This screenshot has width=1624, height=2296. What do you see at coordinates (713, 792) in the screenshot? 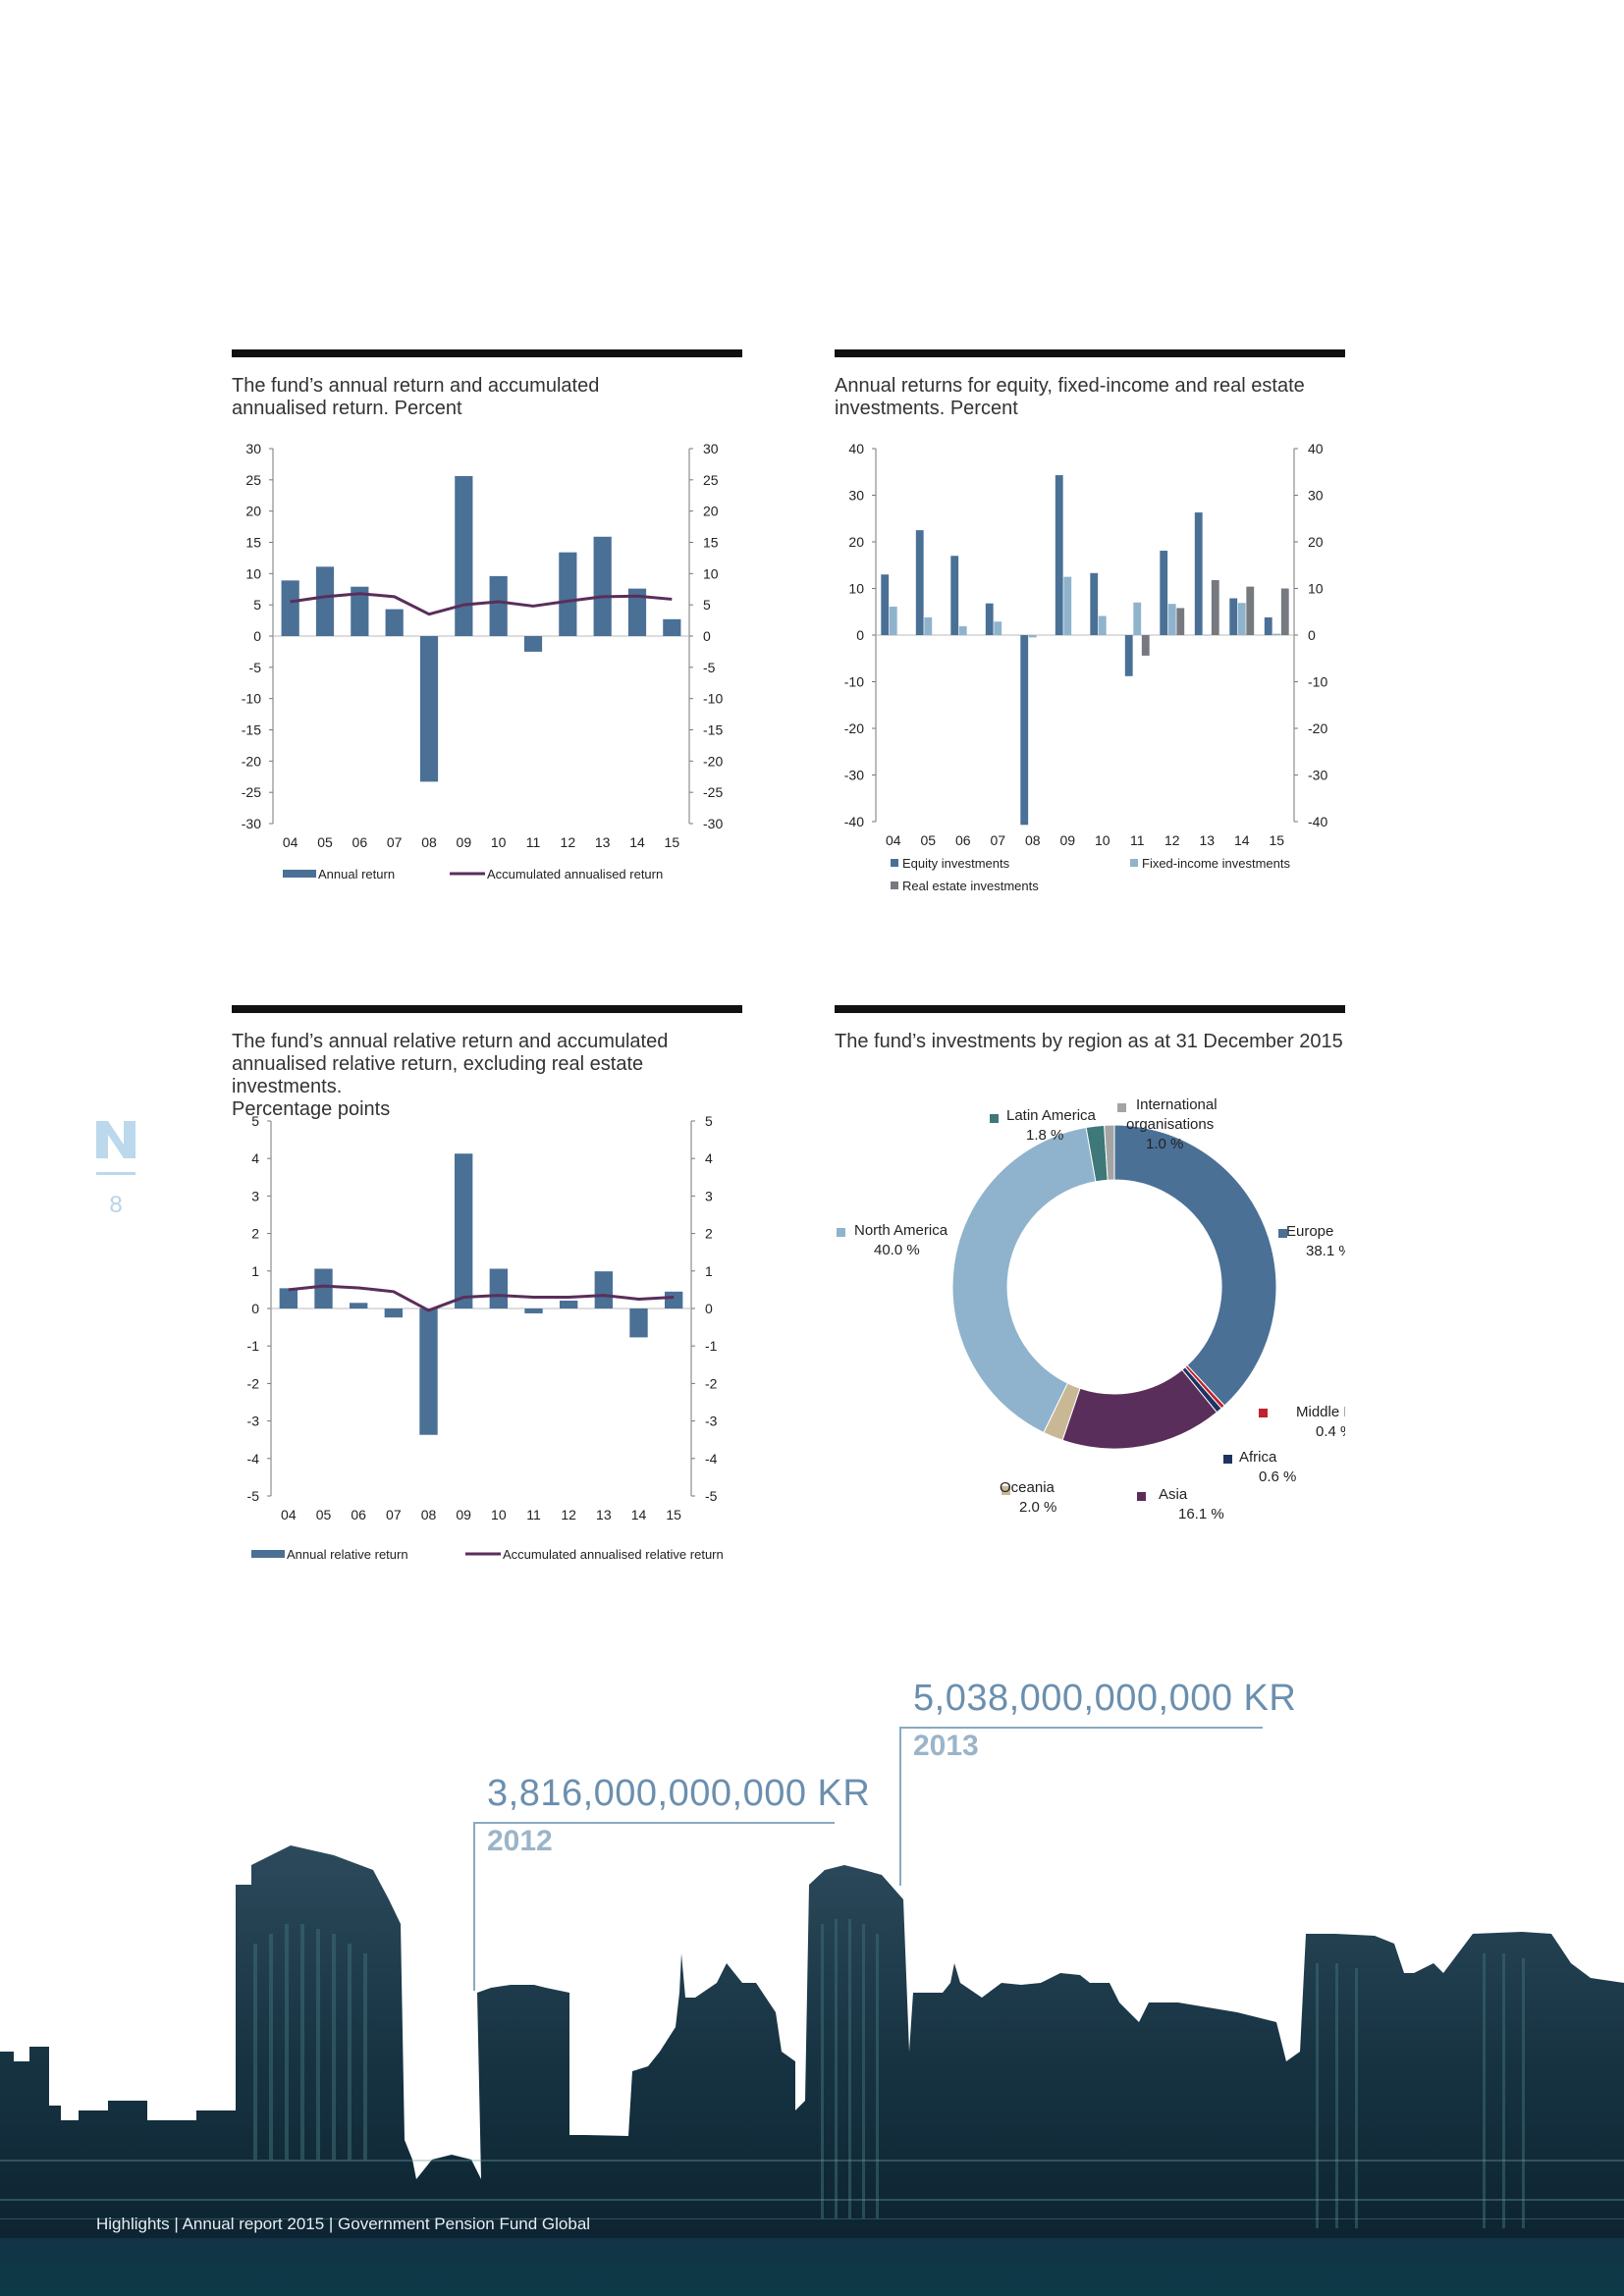
I see `y-tick-label: -25` at bounding box center [713, 792].